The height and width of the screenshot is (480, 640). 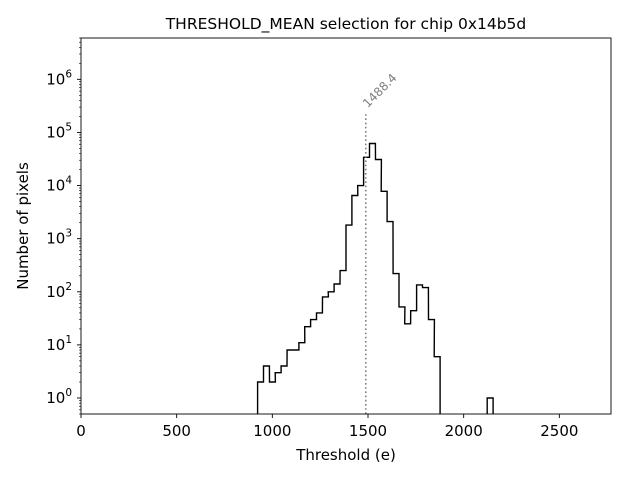 What do you see at coordinates (59, 344) in the screenshot?
I see `y-tick-label: 10¹` at bounding box center [59, 344].